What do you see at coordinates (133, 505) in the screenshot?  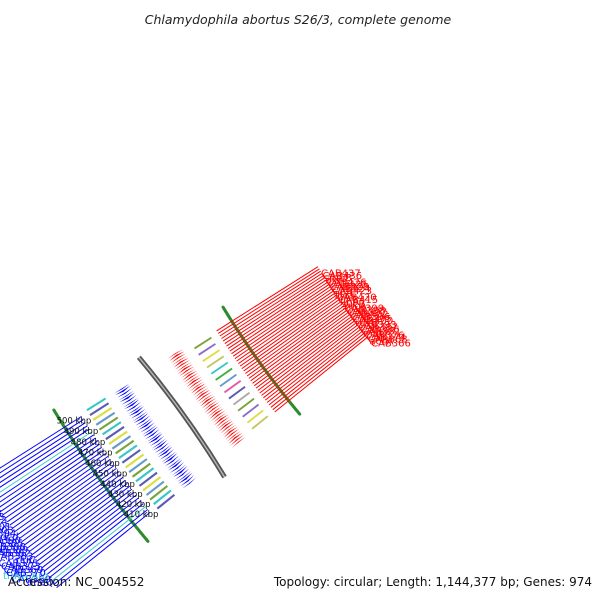 I see `kbp-tick-label: 420 kbp` at bounding box center [133, 505].